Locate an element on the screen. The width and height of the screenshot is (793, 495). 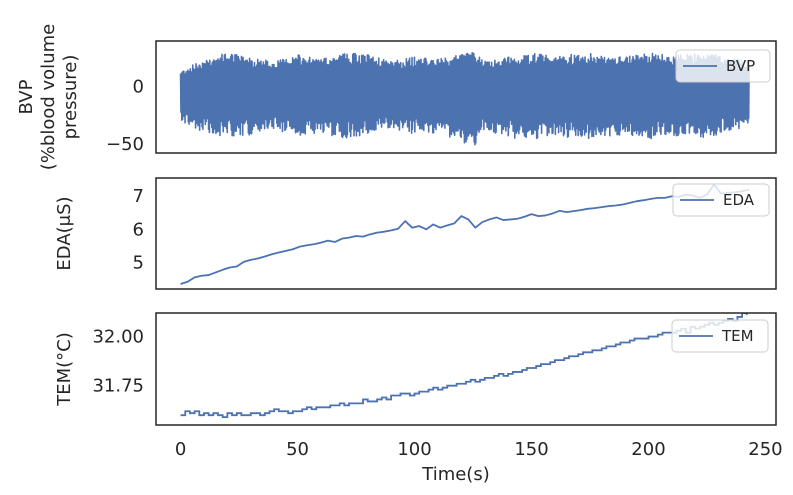
y-tick-label: 6 is located at coordinates (138, 229).